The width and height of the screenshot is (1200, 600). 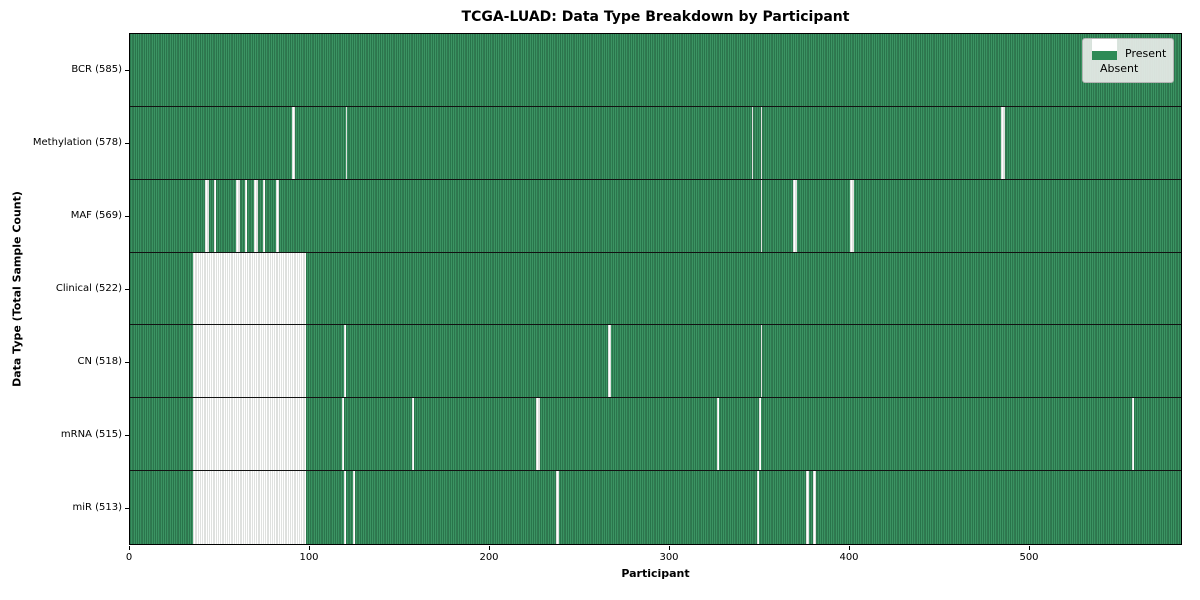 What do you see at coordinates (849, 557) in the screenshot?
I see `x-tick-label: 400` at bounding box center [849, 557].